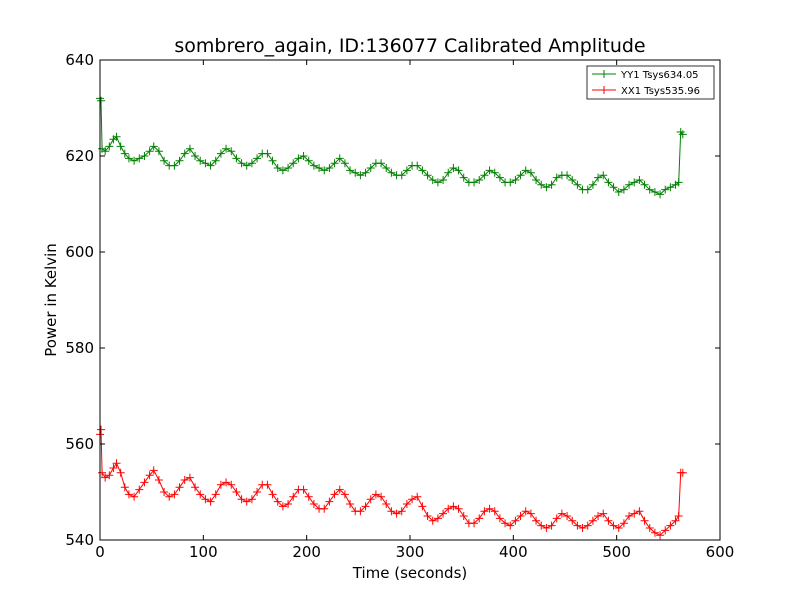  What do you see at coordinates (410, 573) in the screenshot?
I see `x-axis-label: Time (seconds)` at bounding box center [410, 573].